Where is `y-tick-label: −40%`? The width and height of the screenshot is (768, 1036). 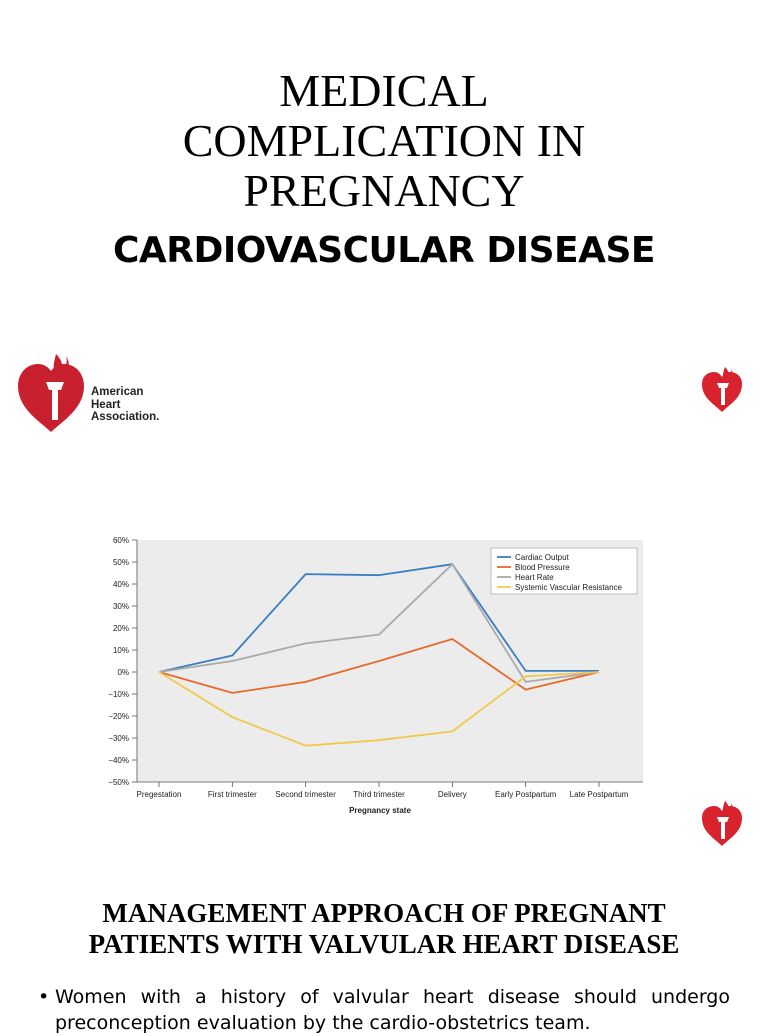
y-tick-label: −40% is located at coordinates (118, 760).